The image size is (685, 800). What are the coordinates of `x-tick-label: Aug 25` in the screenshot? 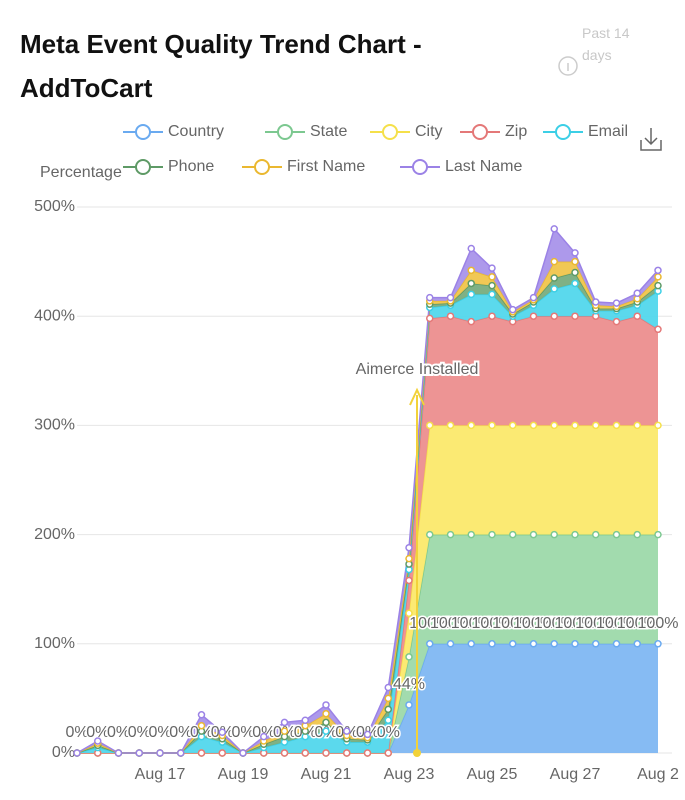 It's located at (492, 774).